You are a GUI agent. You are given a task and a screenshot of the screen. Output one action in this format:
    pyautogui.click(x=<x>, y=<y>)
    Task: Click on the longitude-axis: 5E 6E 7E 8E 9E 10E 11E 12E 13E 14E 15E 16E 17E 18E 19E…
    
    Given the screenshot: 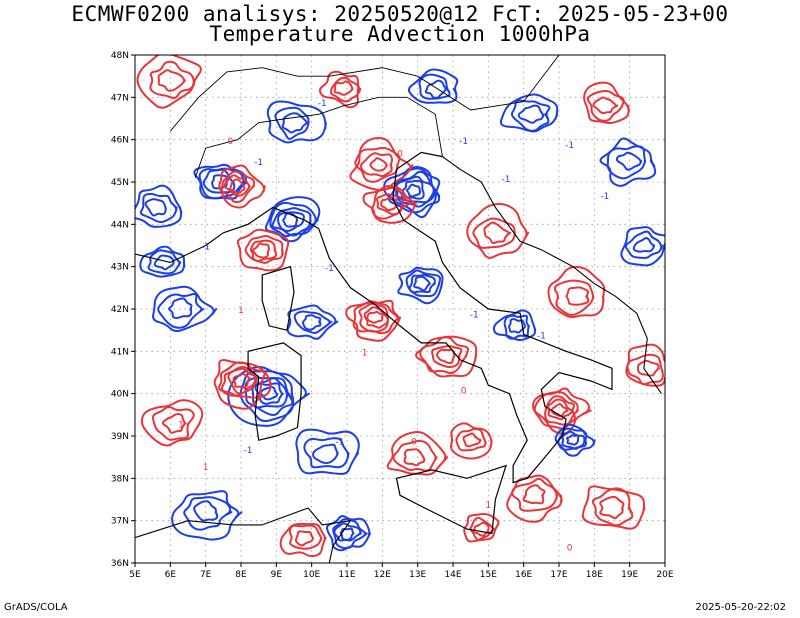 What is the action you would take?
    pyautogui.click(x=401, y=571)
    